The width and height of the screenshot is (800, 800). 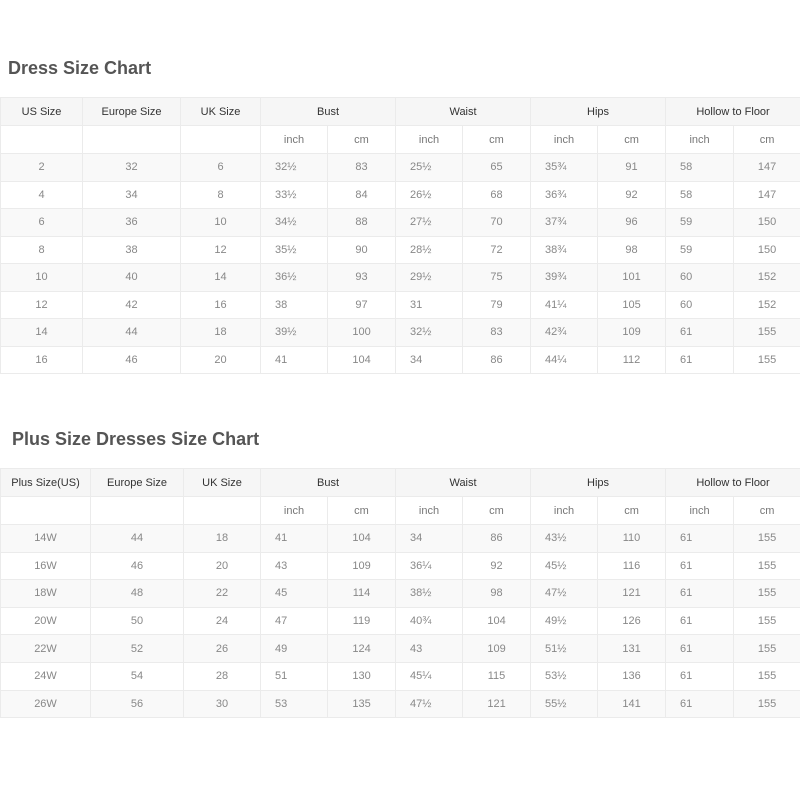 I want to click on table-row: 20W 50 24 47 119 40¾ 104 49½ 126 61 155, so click(x=400, y=621).